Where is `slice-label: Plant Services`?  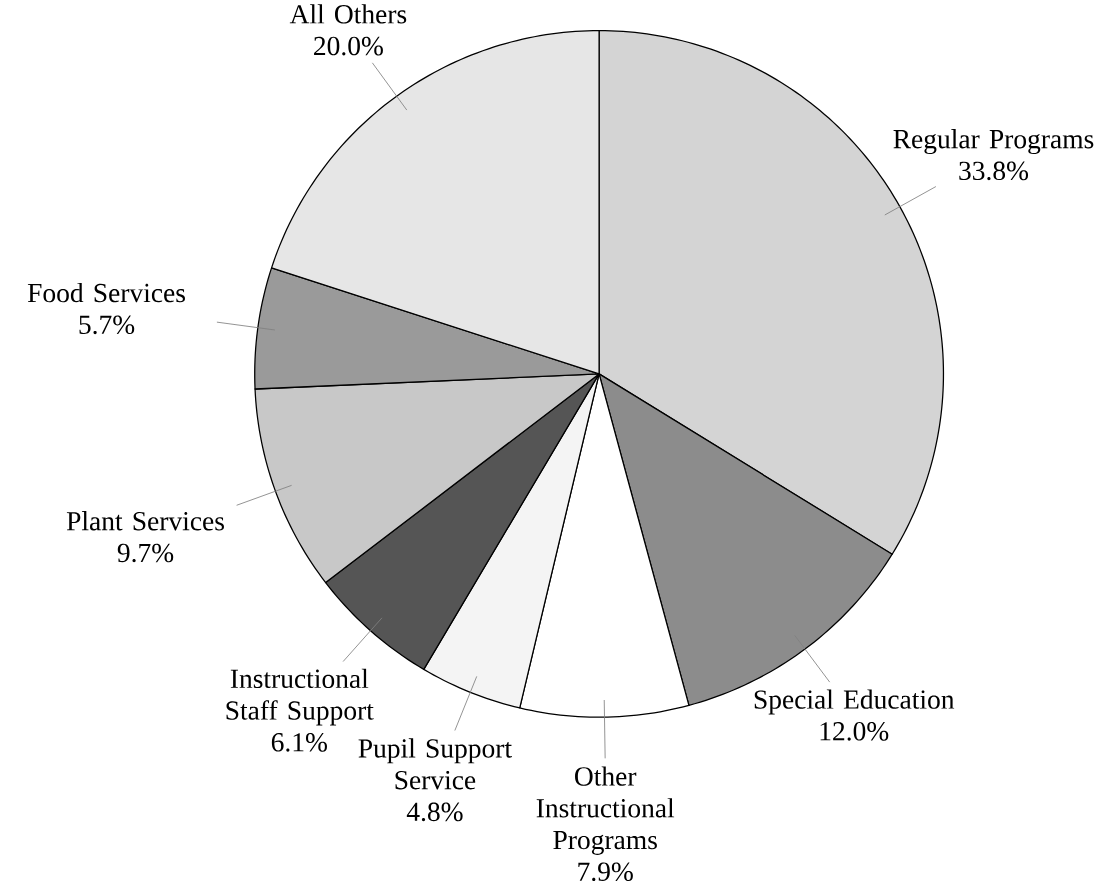
slice-label: Plant Services is located at coordinates (145, 520).